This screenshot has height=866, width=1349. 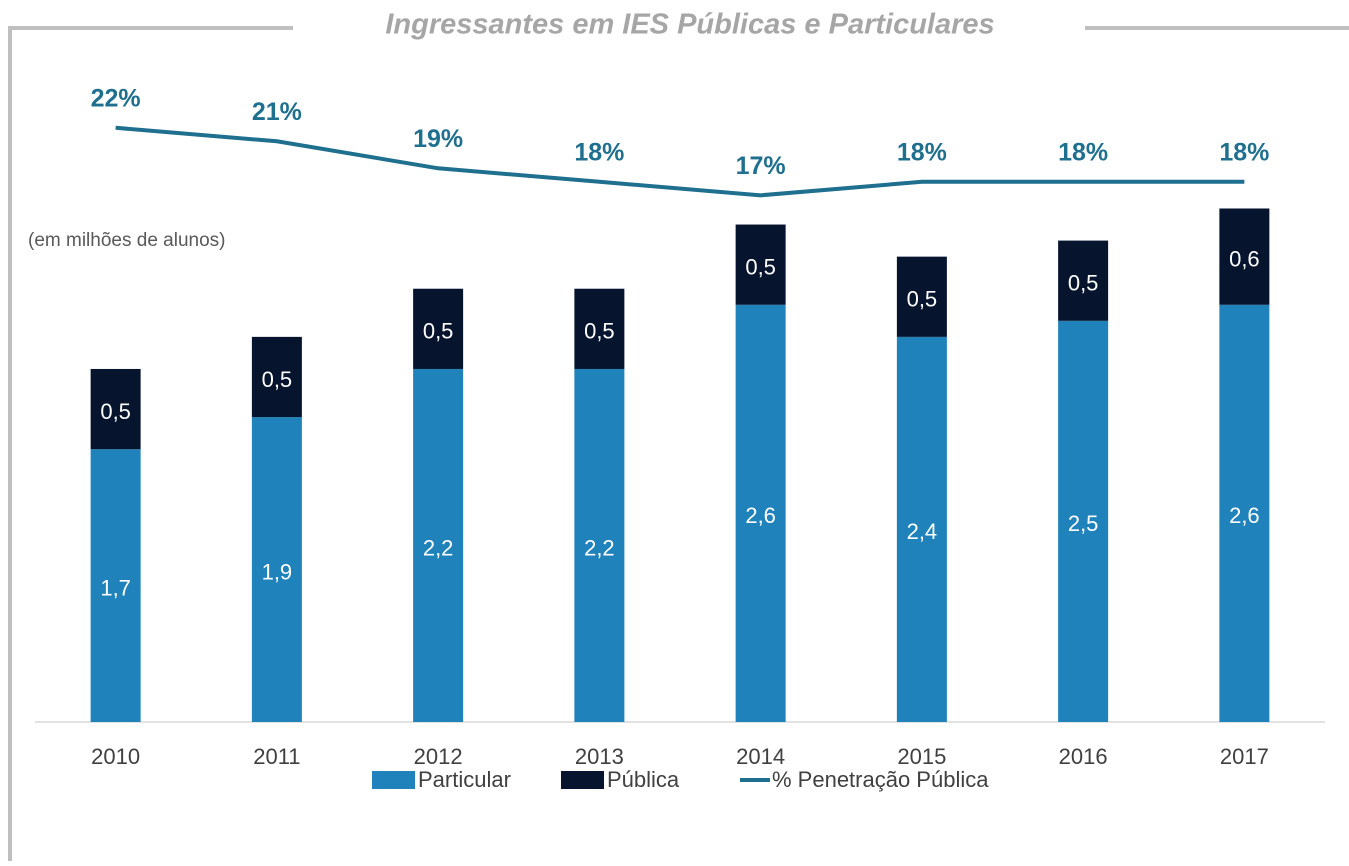 I want to click on x-tick-label: 2014, so click(x=760, y=756).